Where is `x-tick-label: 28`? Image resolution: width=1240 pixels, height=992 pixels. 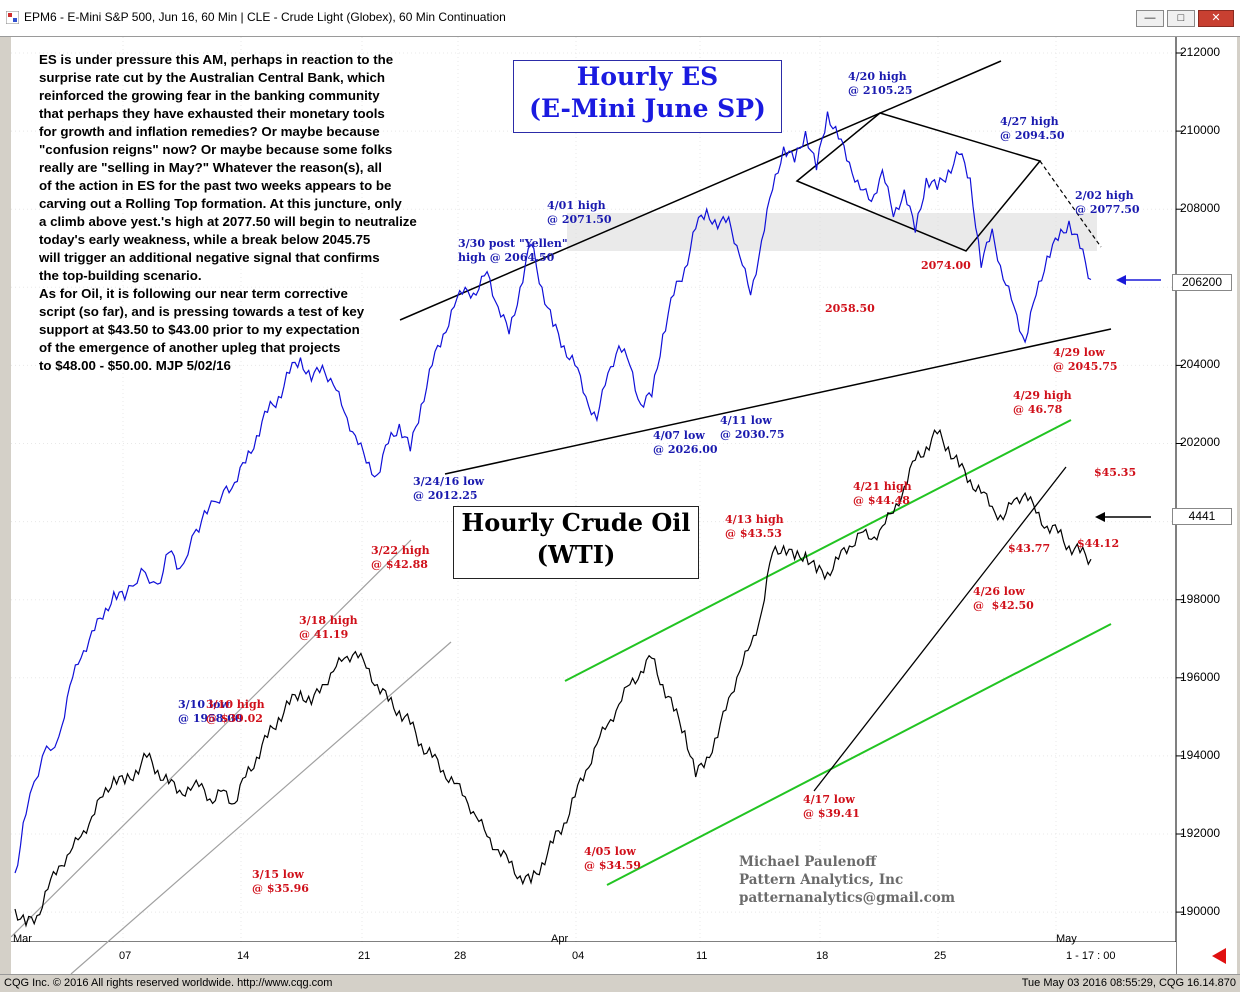 x-tick-label: 28 is located at coordinates (460, 956).